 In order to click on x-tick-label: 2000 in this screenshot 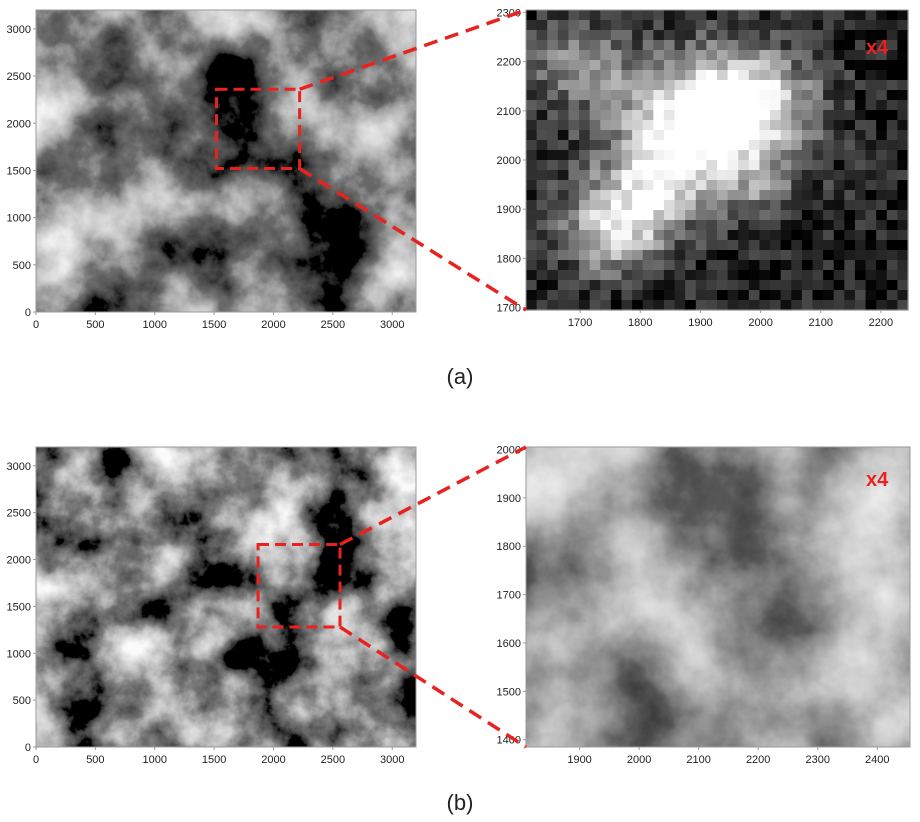, I will do `click(273, 325)`.